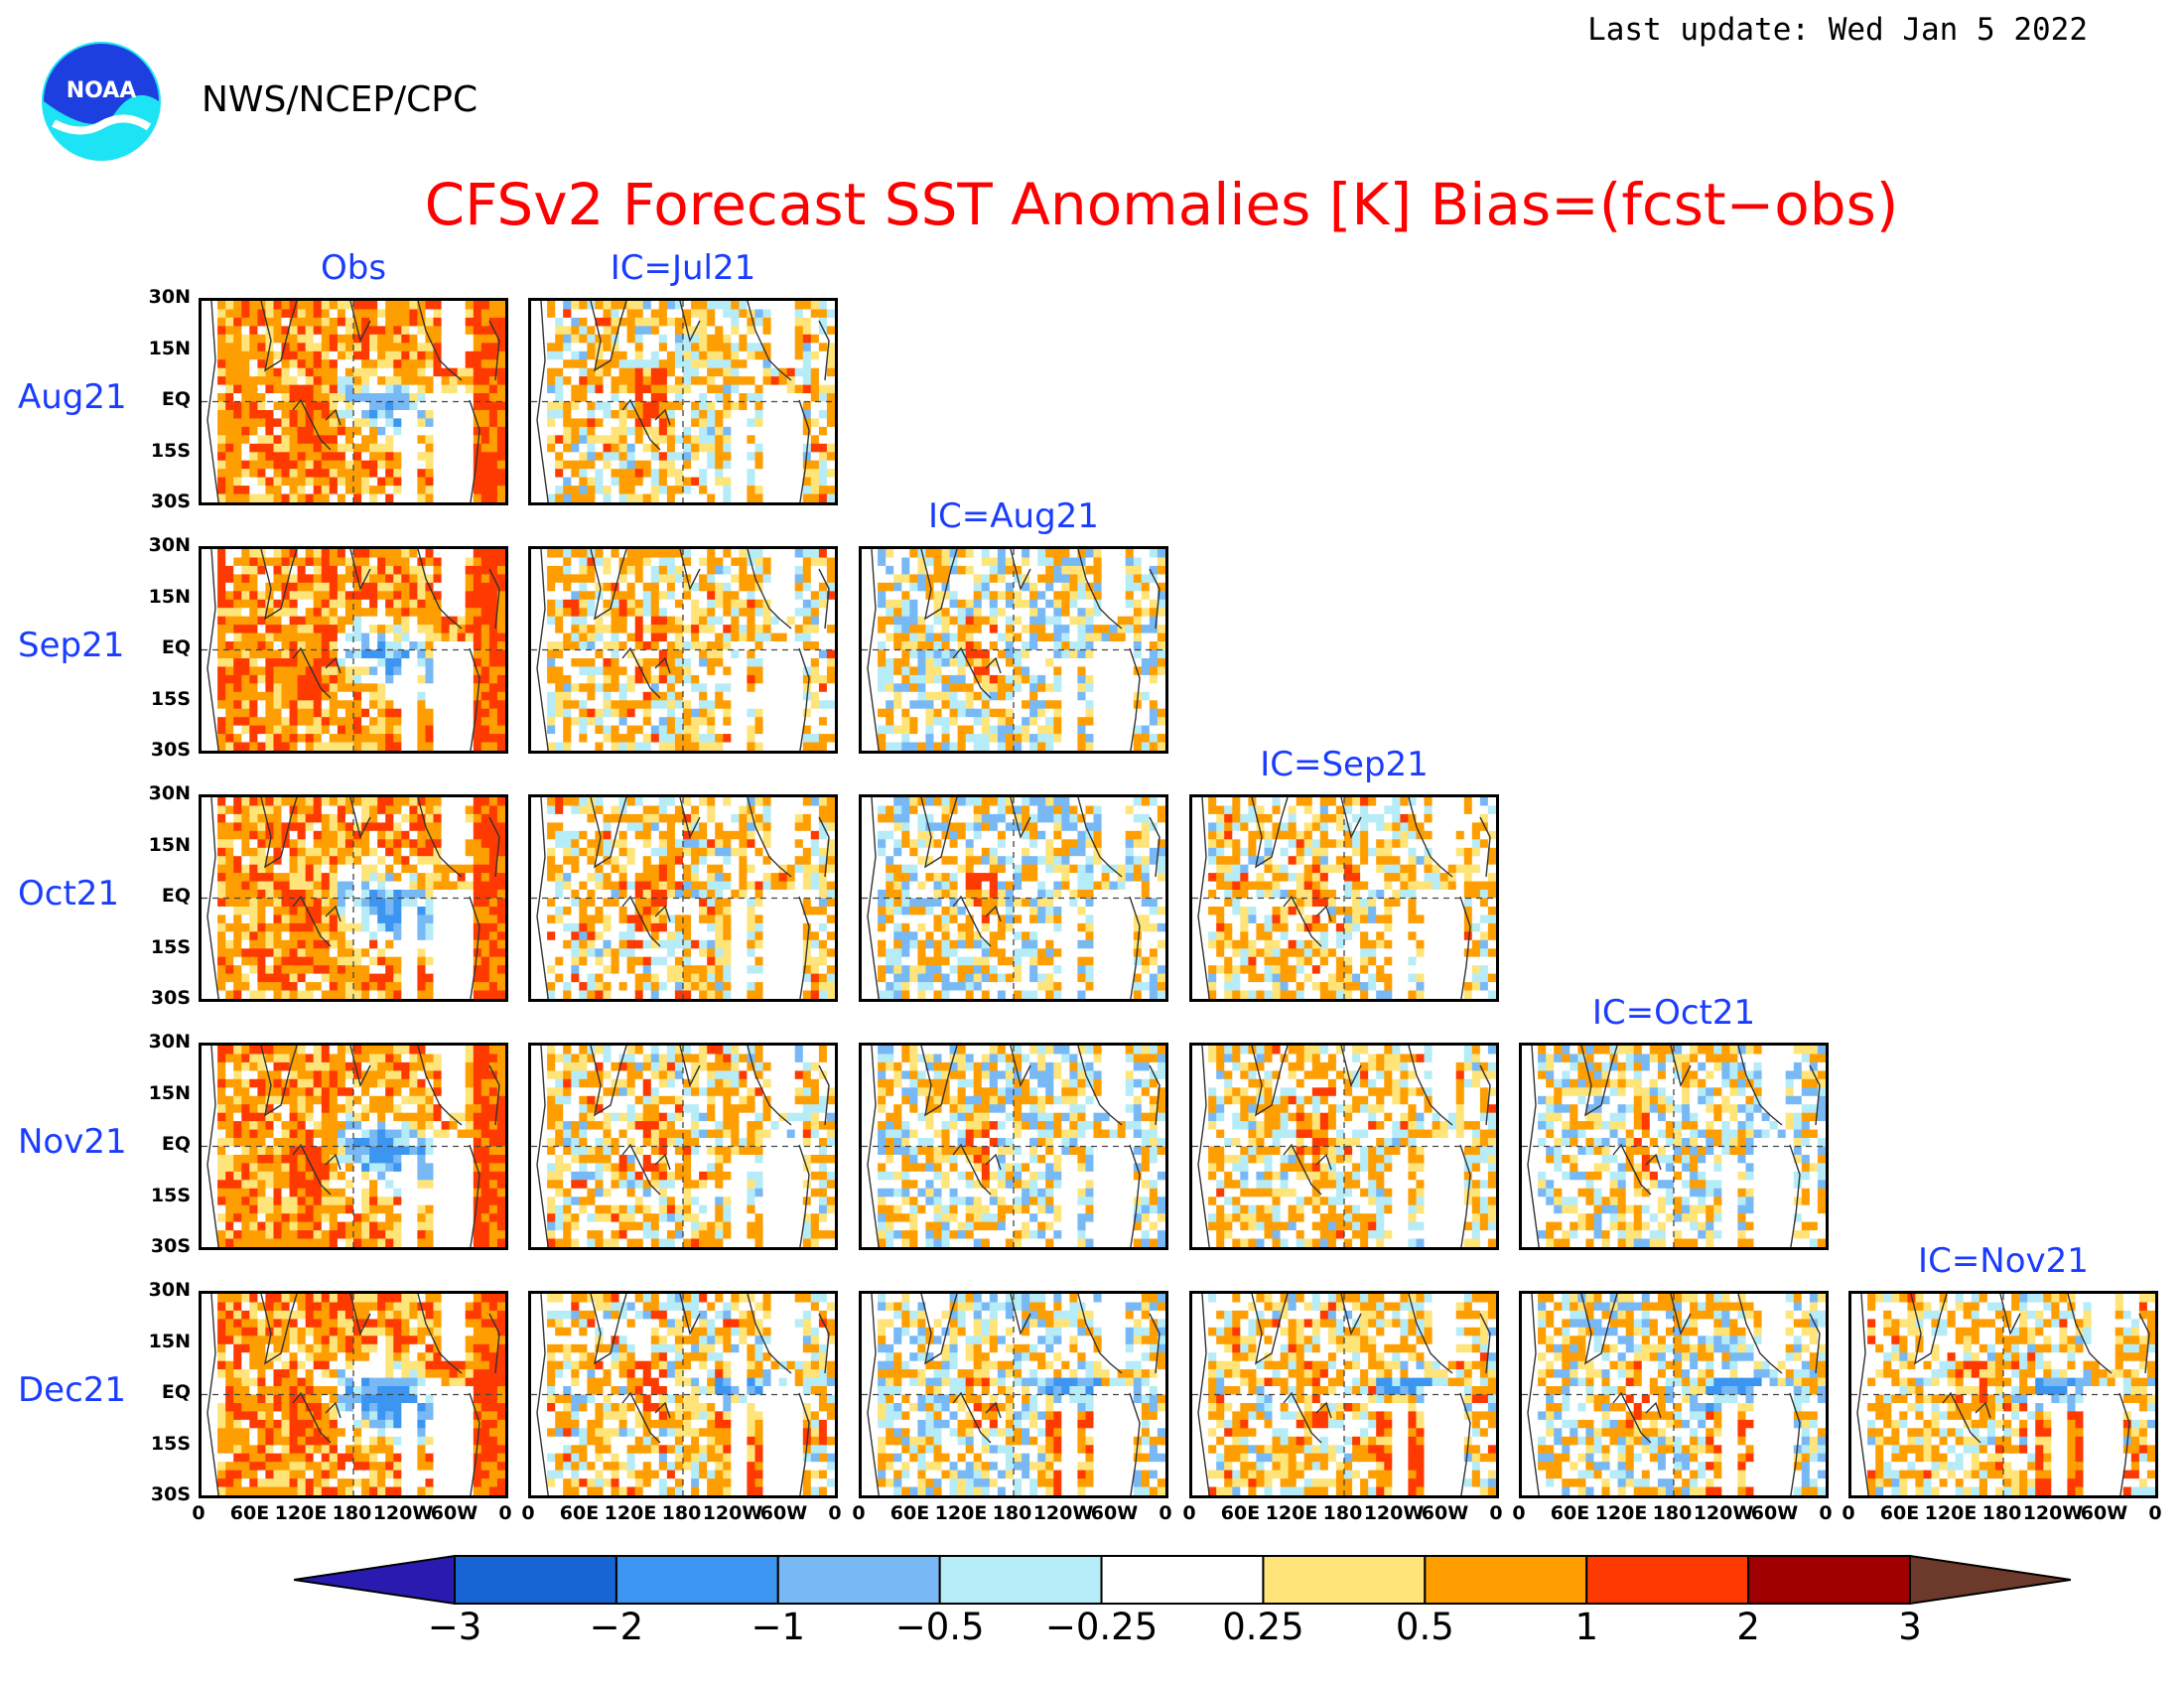  What do you see at coordinates (683, 401) in the screenshot?
I see `map-panel-aug21-ic1` at bounding box center [683, 401].